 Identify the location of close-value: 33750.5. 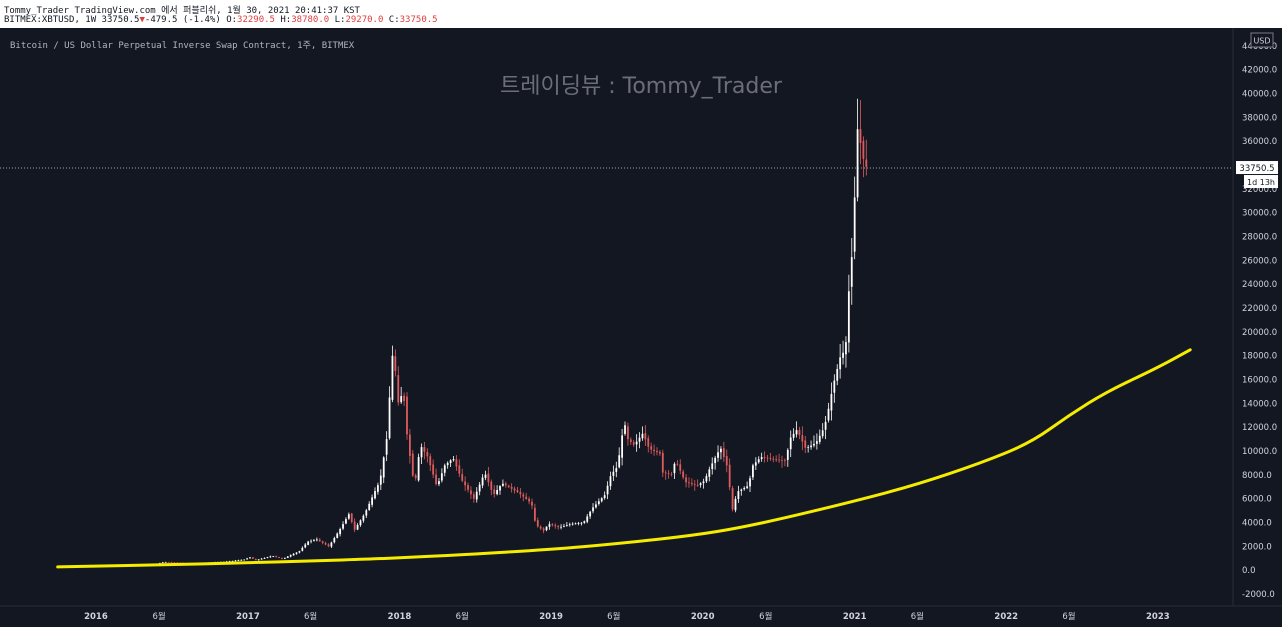
(418, 20).